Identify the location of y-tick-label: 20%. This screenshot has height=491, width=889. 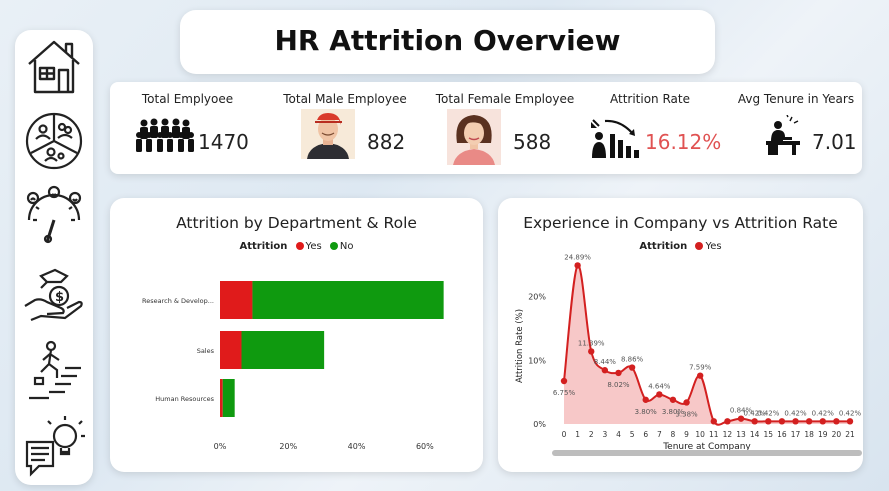
(537, 297).